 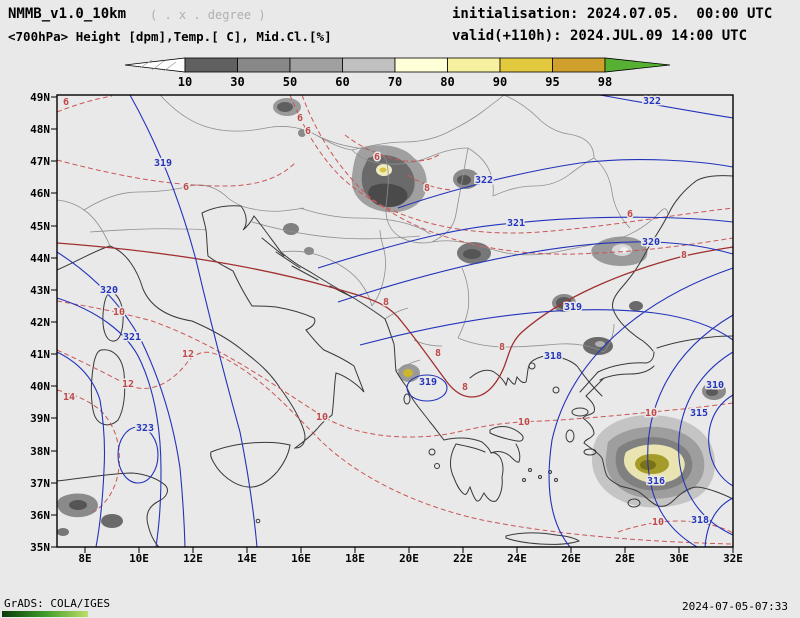 I want to click on lon-axis-label: 20E, so click(x=409, y=558).